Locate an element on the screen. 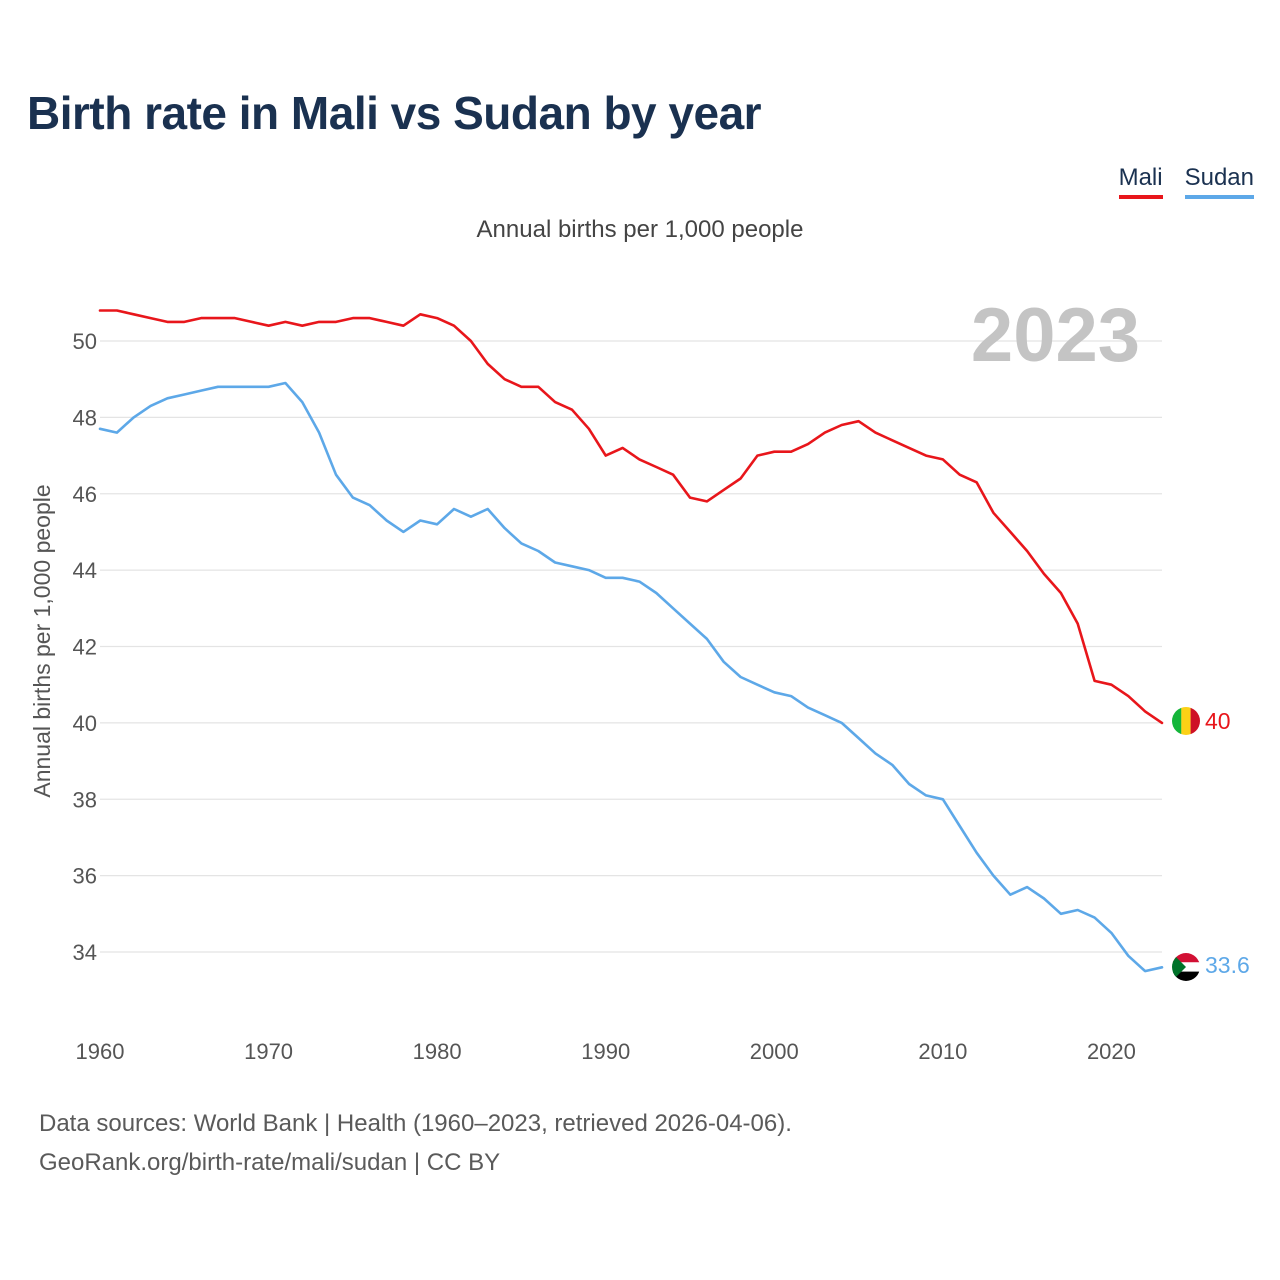 This screenshot has width=1280, height=1280. y-tick-label: 36 is located at coordinates (85, 876).